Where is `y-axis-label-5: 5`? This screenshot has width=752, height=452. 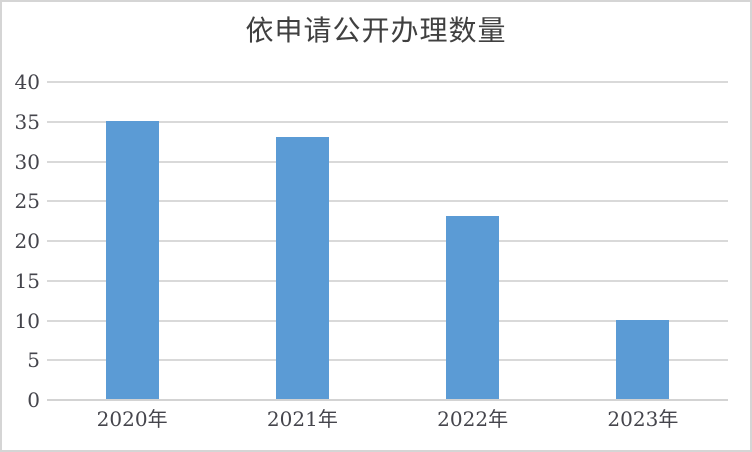 y-axis-label-5: 5 is located at coordinates (33, 360).